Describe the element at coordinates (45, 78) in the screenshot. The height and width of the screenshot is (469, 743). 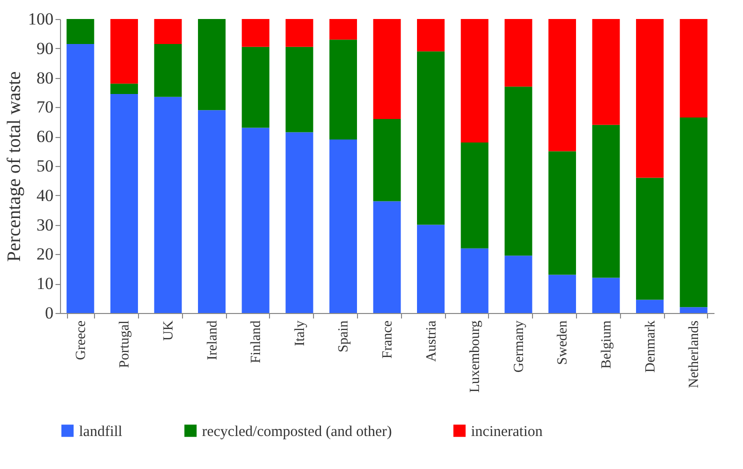
I see `y-tick-label: 80` at that location.